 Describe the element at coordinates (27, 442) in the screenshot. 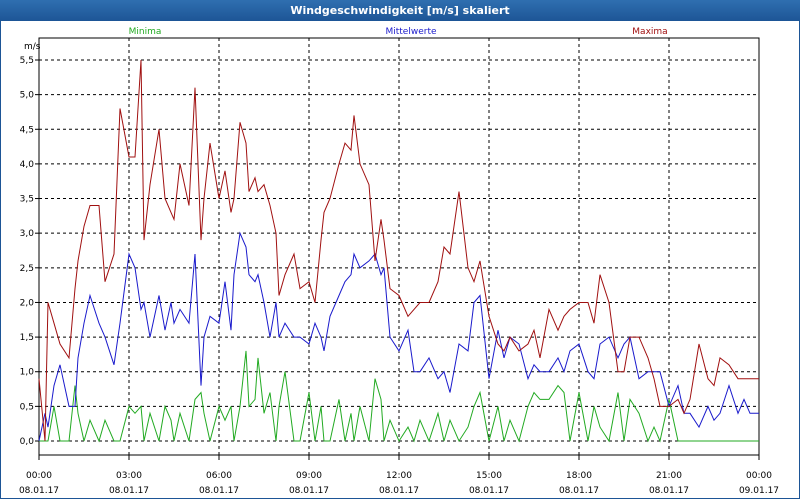

I see `y-tick-label: 0,0` at that location.